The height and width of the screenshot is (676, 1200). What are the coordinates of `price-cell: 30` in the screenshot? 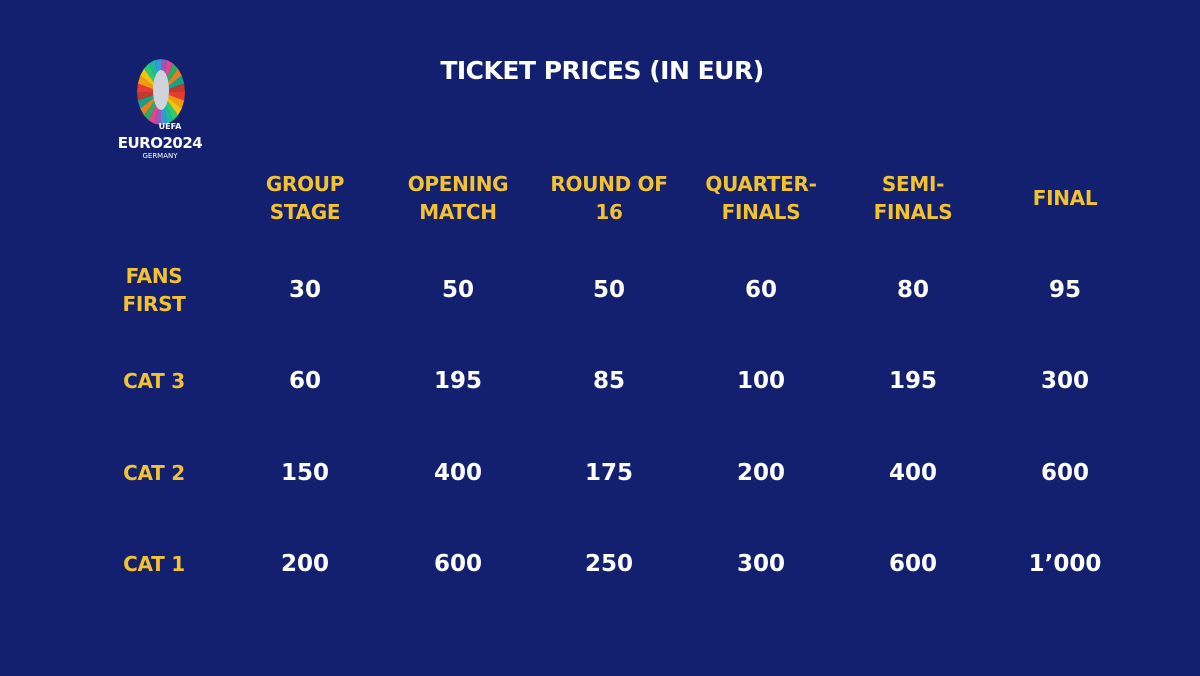 It's located at (305, 290).